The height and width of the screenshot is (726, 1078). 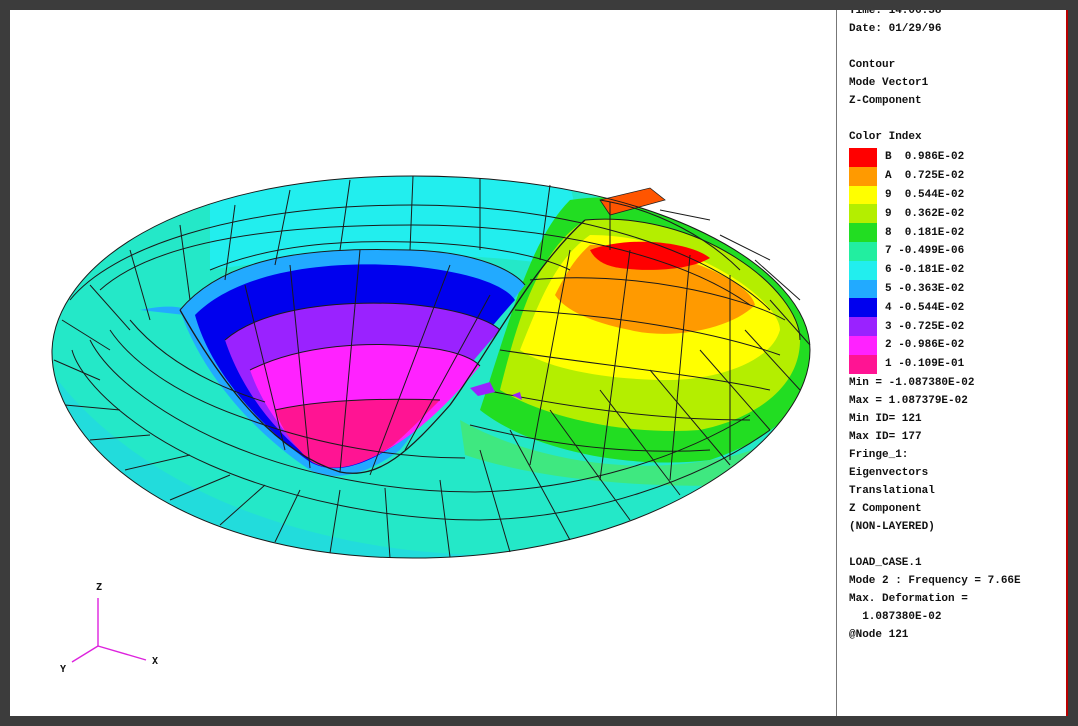 I want to click on legend-row: A 0.725E-02, so click(x=957, y=176).